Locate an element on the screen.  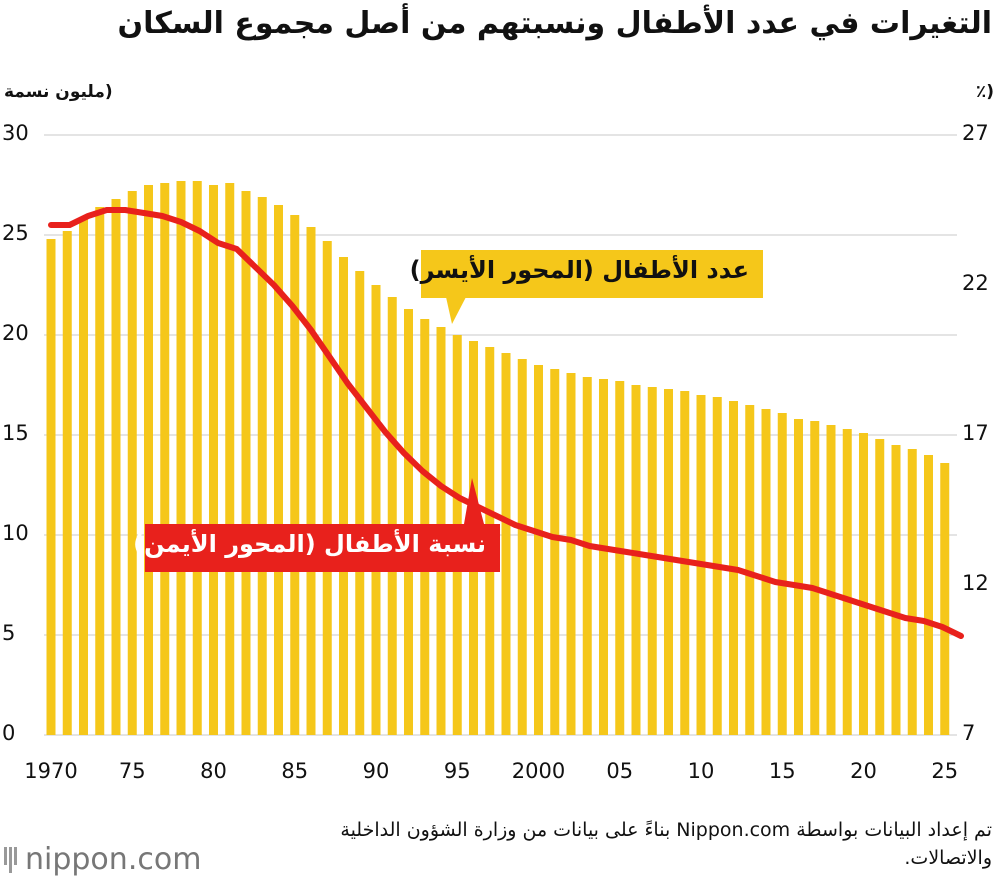
logo-dotcom: .com is located at coordinates (164, 859).